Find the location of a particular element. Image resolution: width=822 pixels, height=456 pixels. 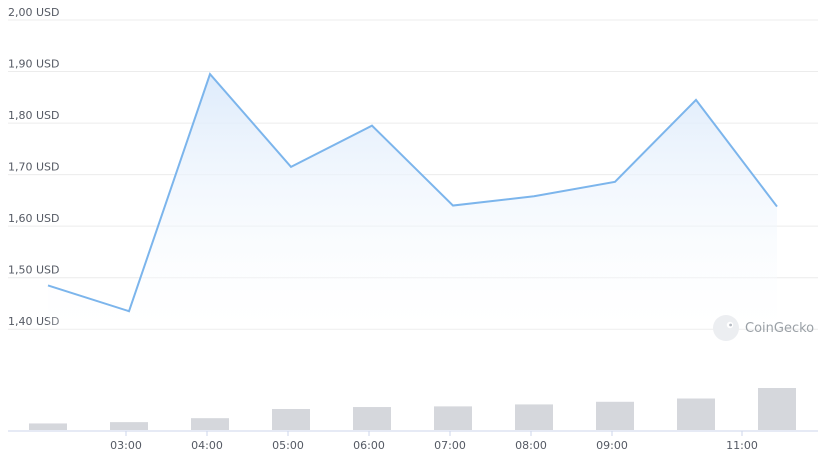

x-tick-label: 08:00 is located at coordinates (531, 445).